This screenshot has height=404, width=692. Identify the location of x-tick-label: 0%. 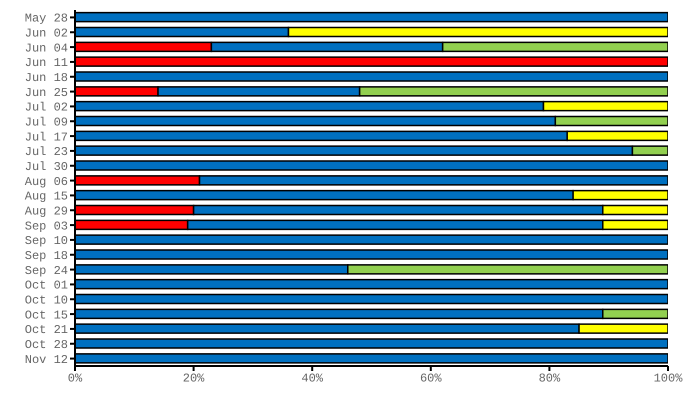
(75, 379).